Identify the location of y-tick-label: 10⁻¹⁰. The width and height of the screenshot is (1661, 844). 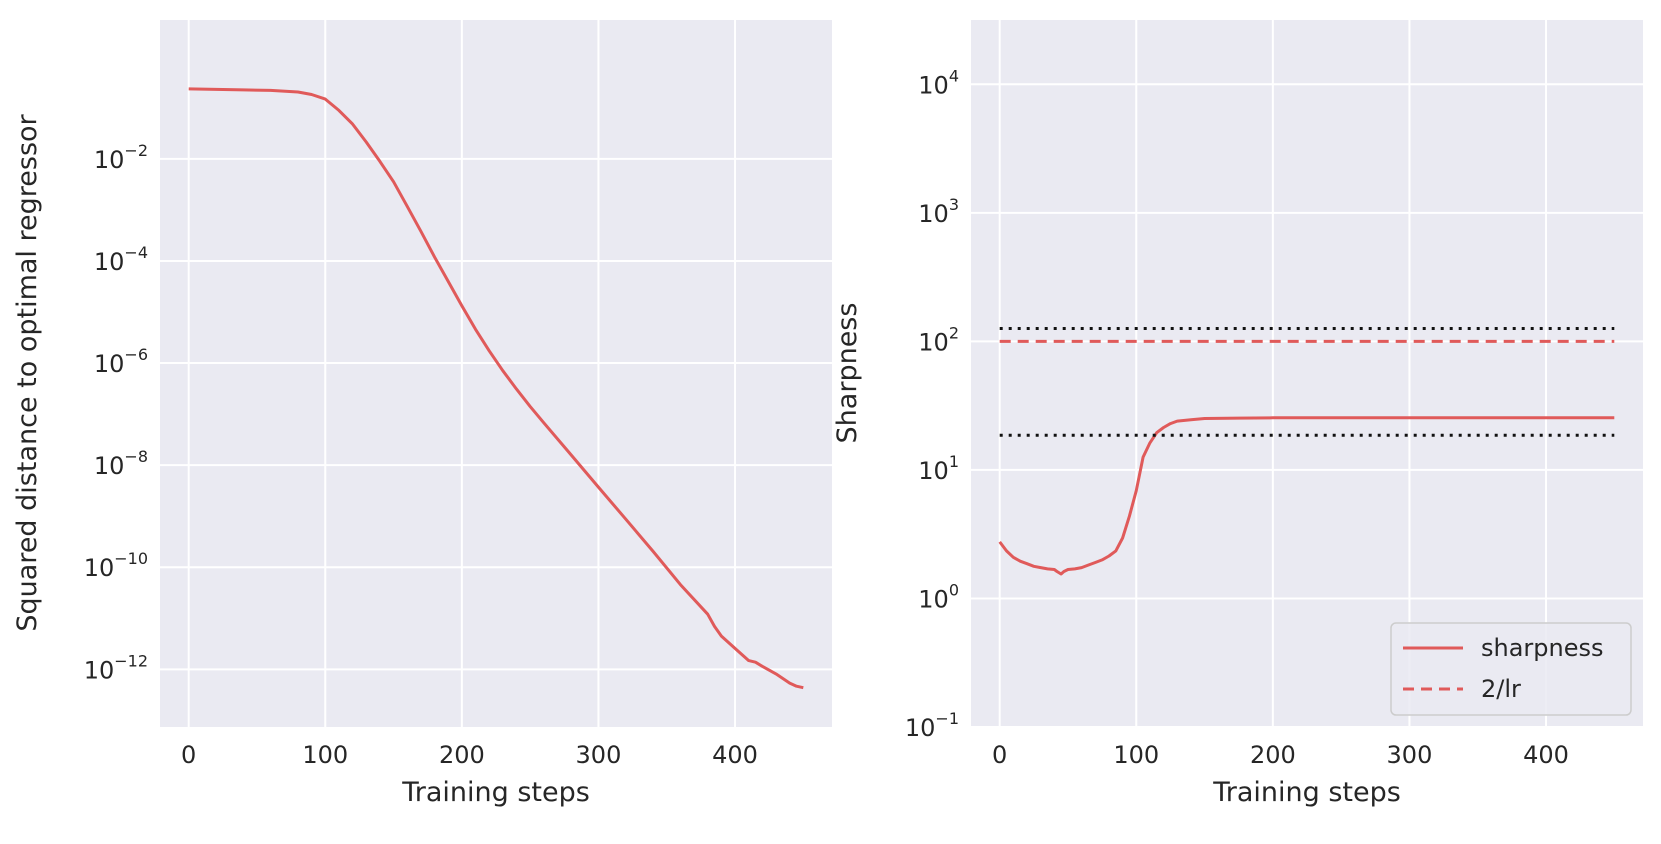
(116, 565).